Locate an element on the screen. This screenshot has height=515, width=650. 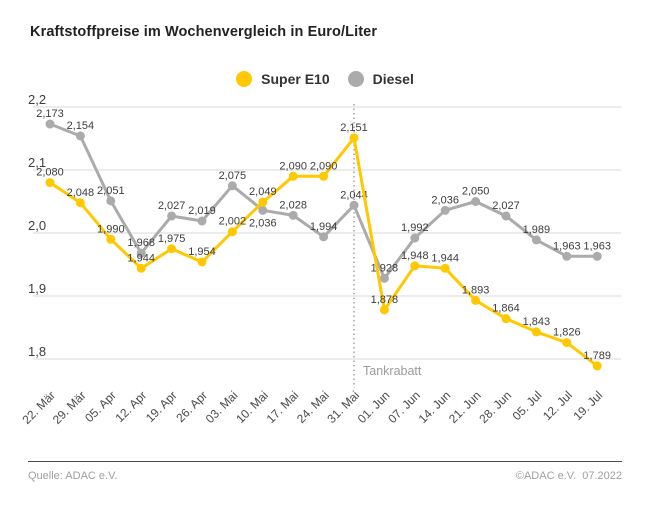
x-axis-label: 10. Mai is located at coordinates (252, 407).